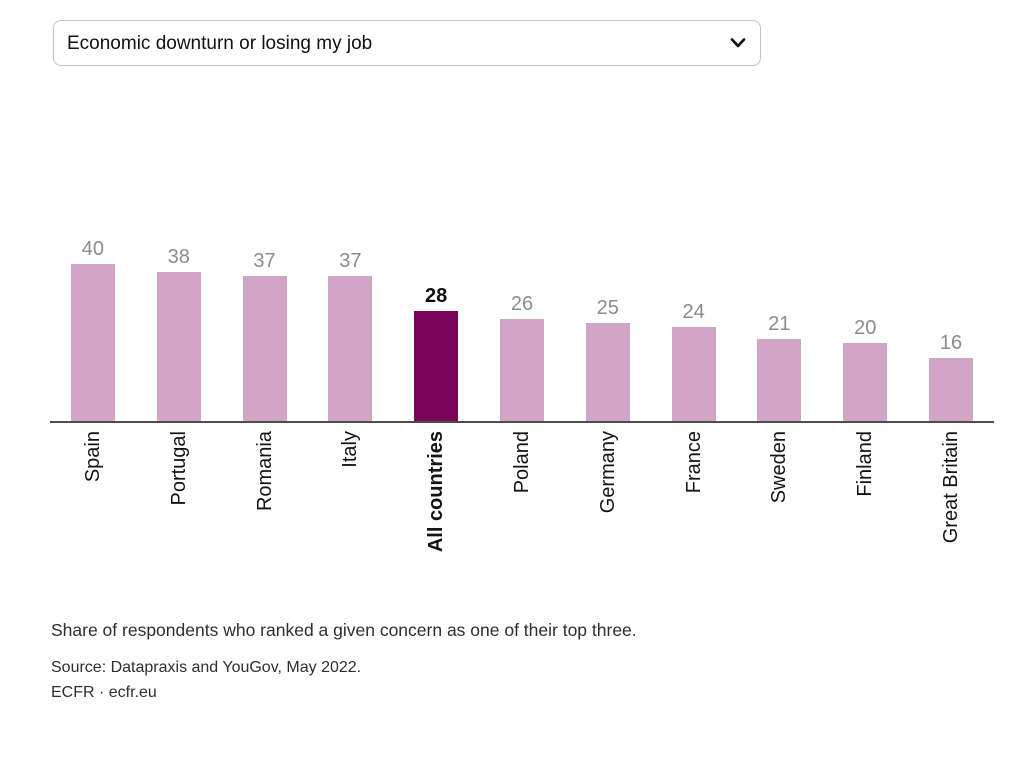  I want to click on x-axis-label: Portugal, so click(178, 468).